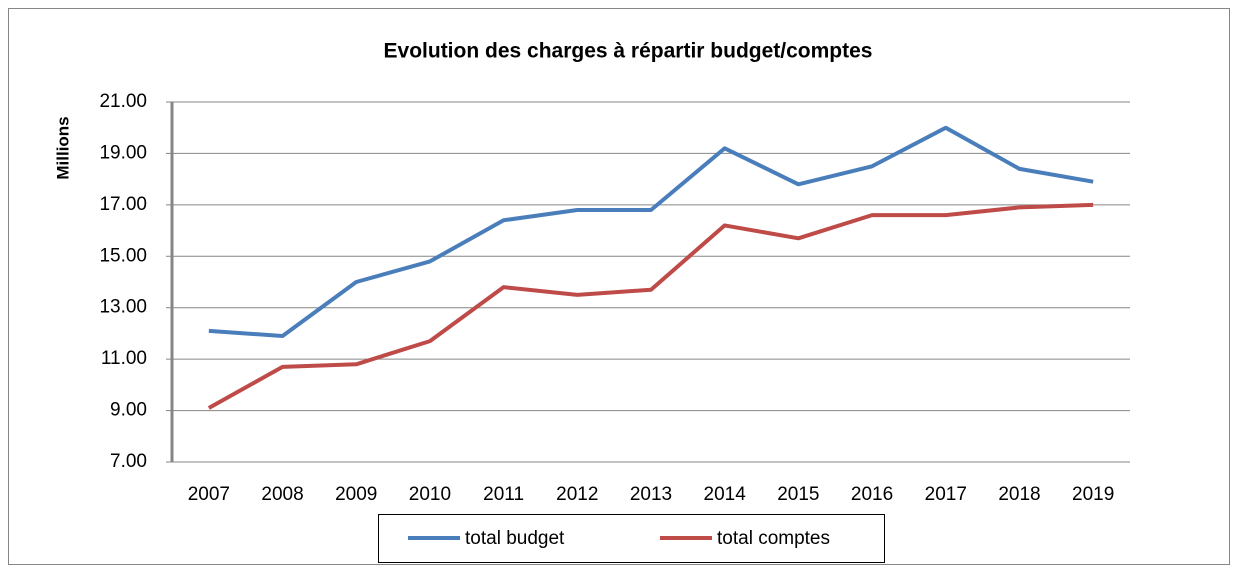 This screenshot has height=570, width=1237. Describe the element at coordinates (282, 494) in the screenshot. I see `x-tick-label: 2008` at that location.